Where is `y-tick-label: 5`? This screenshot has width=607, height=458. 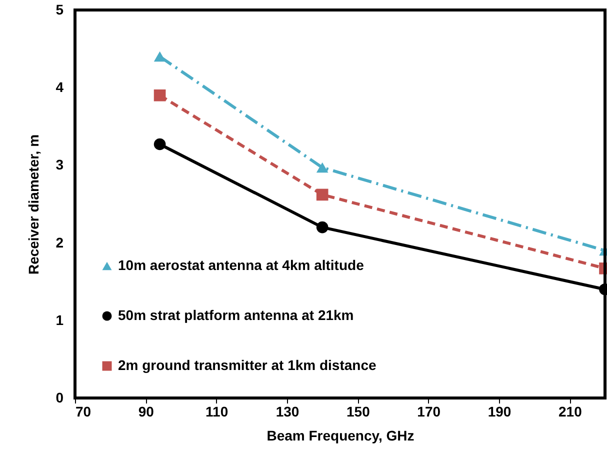
y-tick-label: 5 is located at coordinates (60, 10).